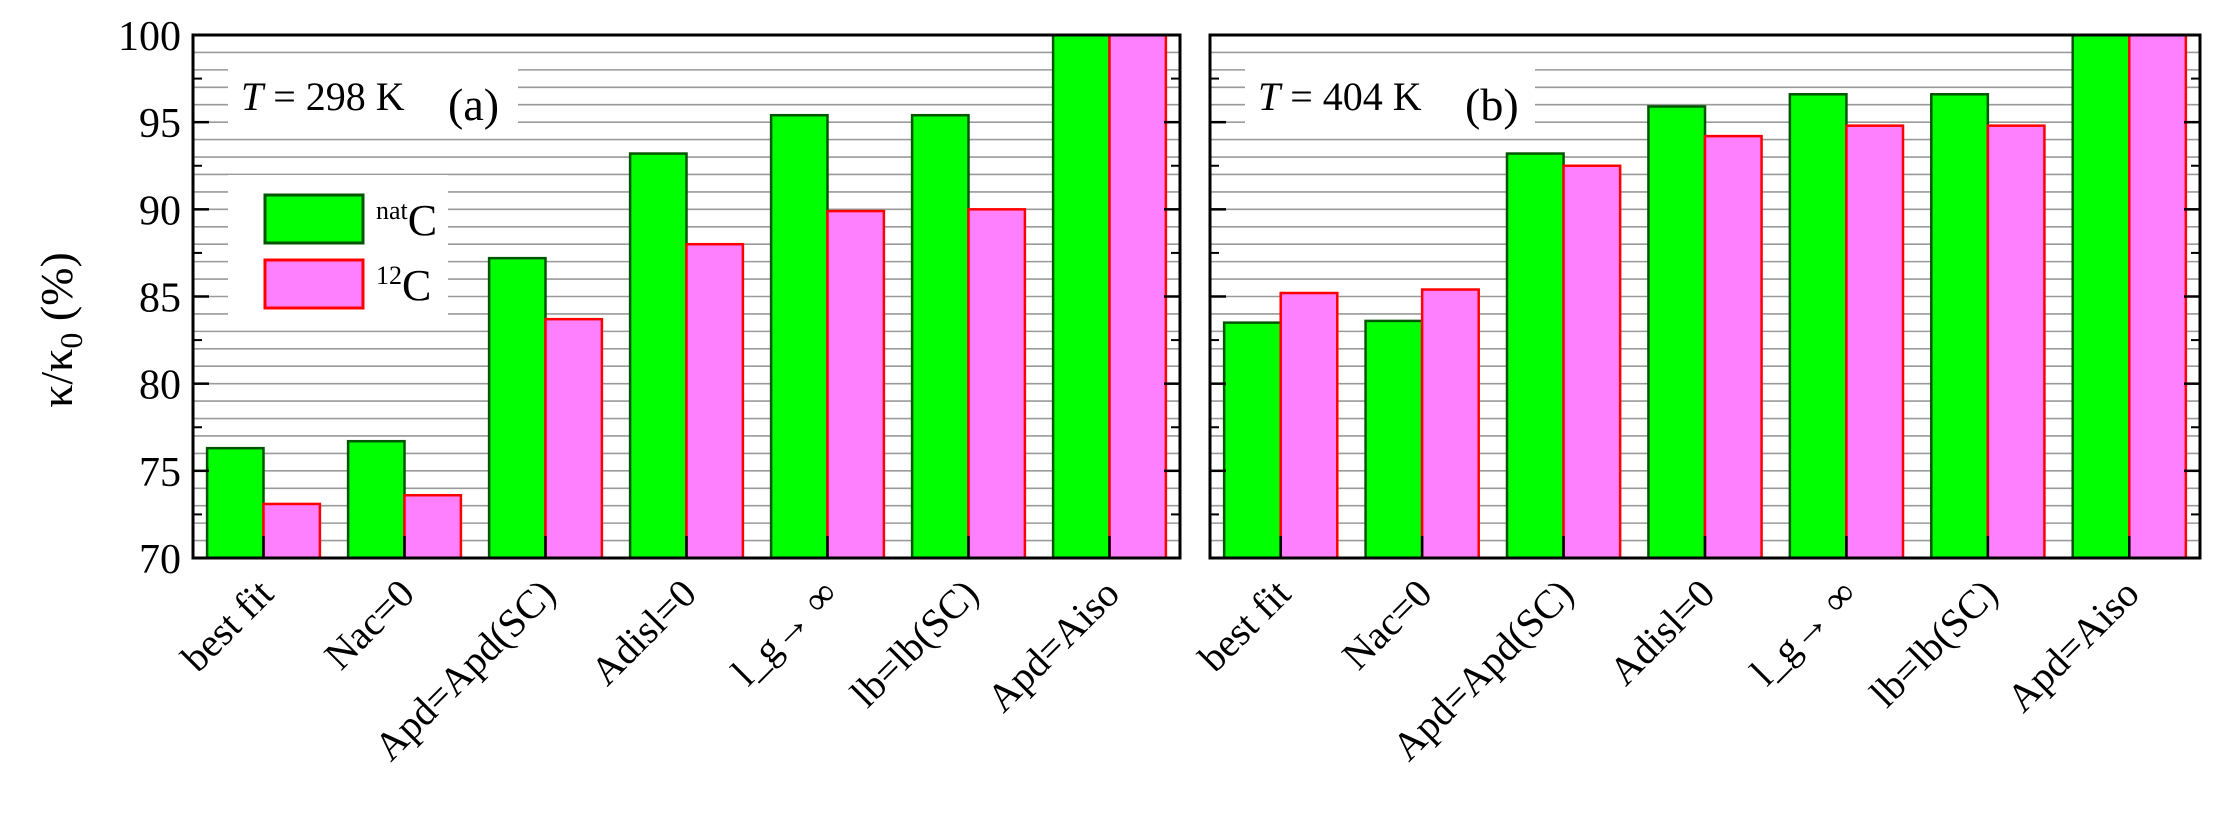 This screenshot has height=827, width=2222. What do you see at coordinates (71, 341) in the screenshot?
I see `y-axis-label-sub: 0` at bounding box center [71, 341].